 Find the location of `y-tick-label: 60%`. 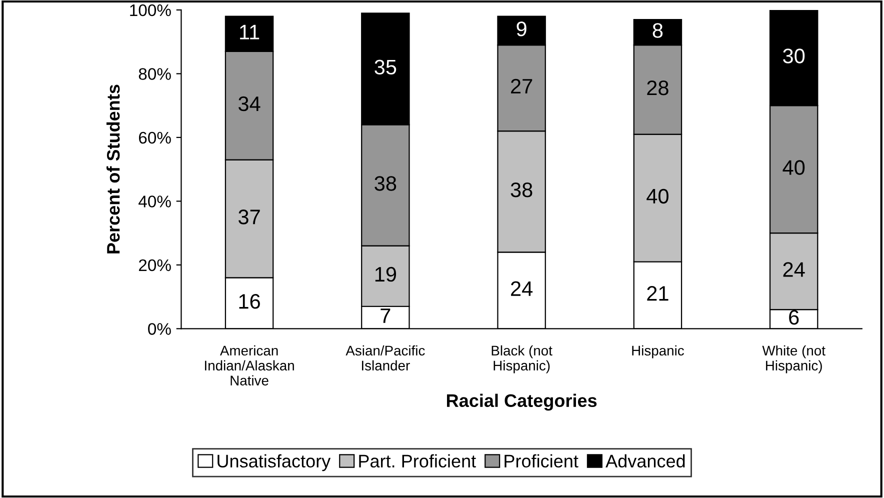

y-tick-label: 60% is located at coordinates (154, 138).